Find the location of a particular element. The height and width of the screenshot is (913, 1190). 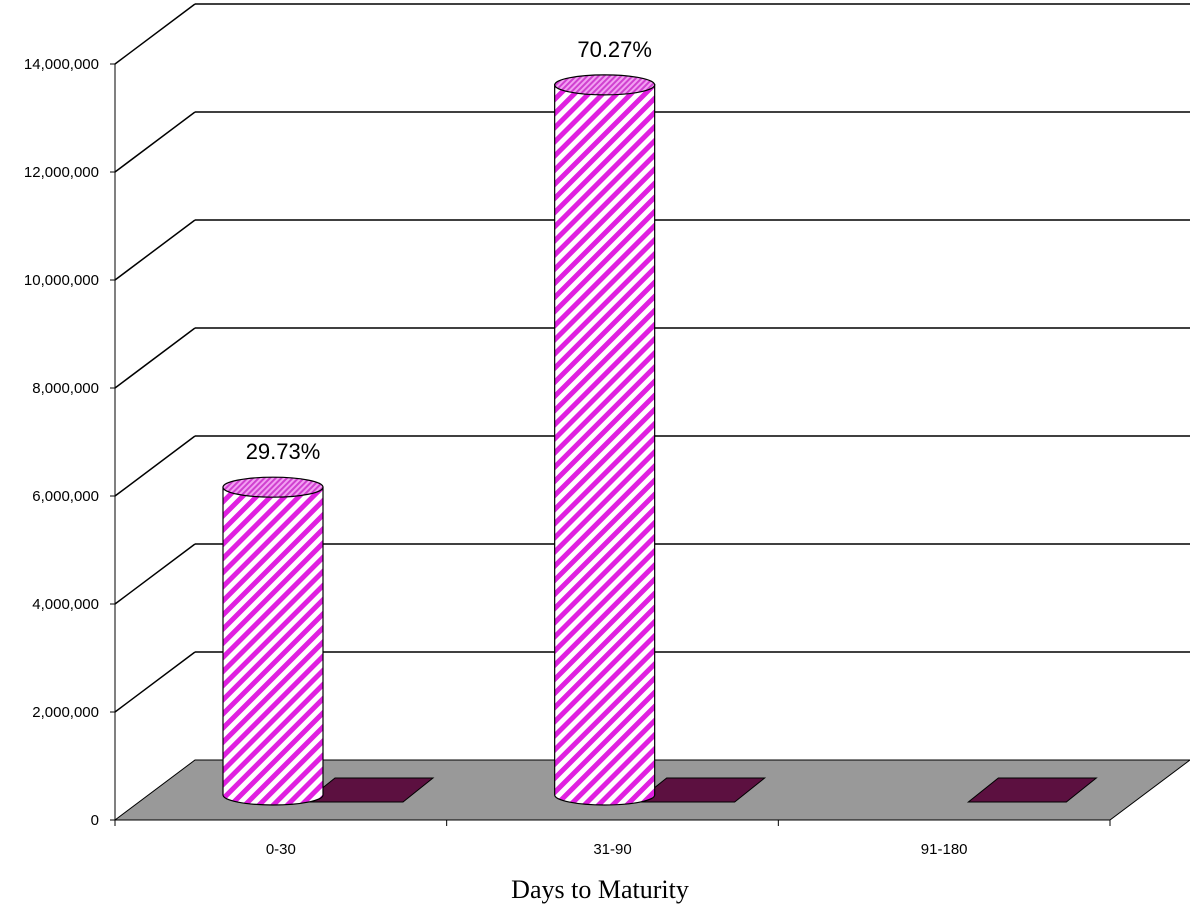

y-tick-label: 8,000,000 is located at coordinates (65, 388).